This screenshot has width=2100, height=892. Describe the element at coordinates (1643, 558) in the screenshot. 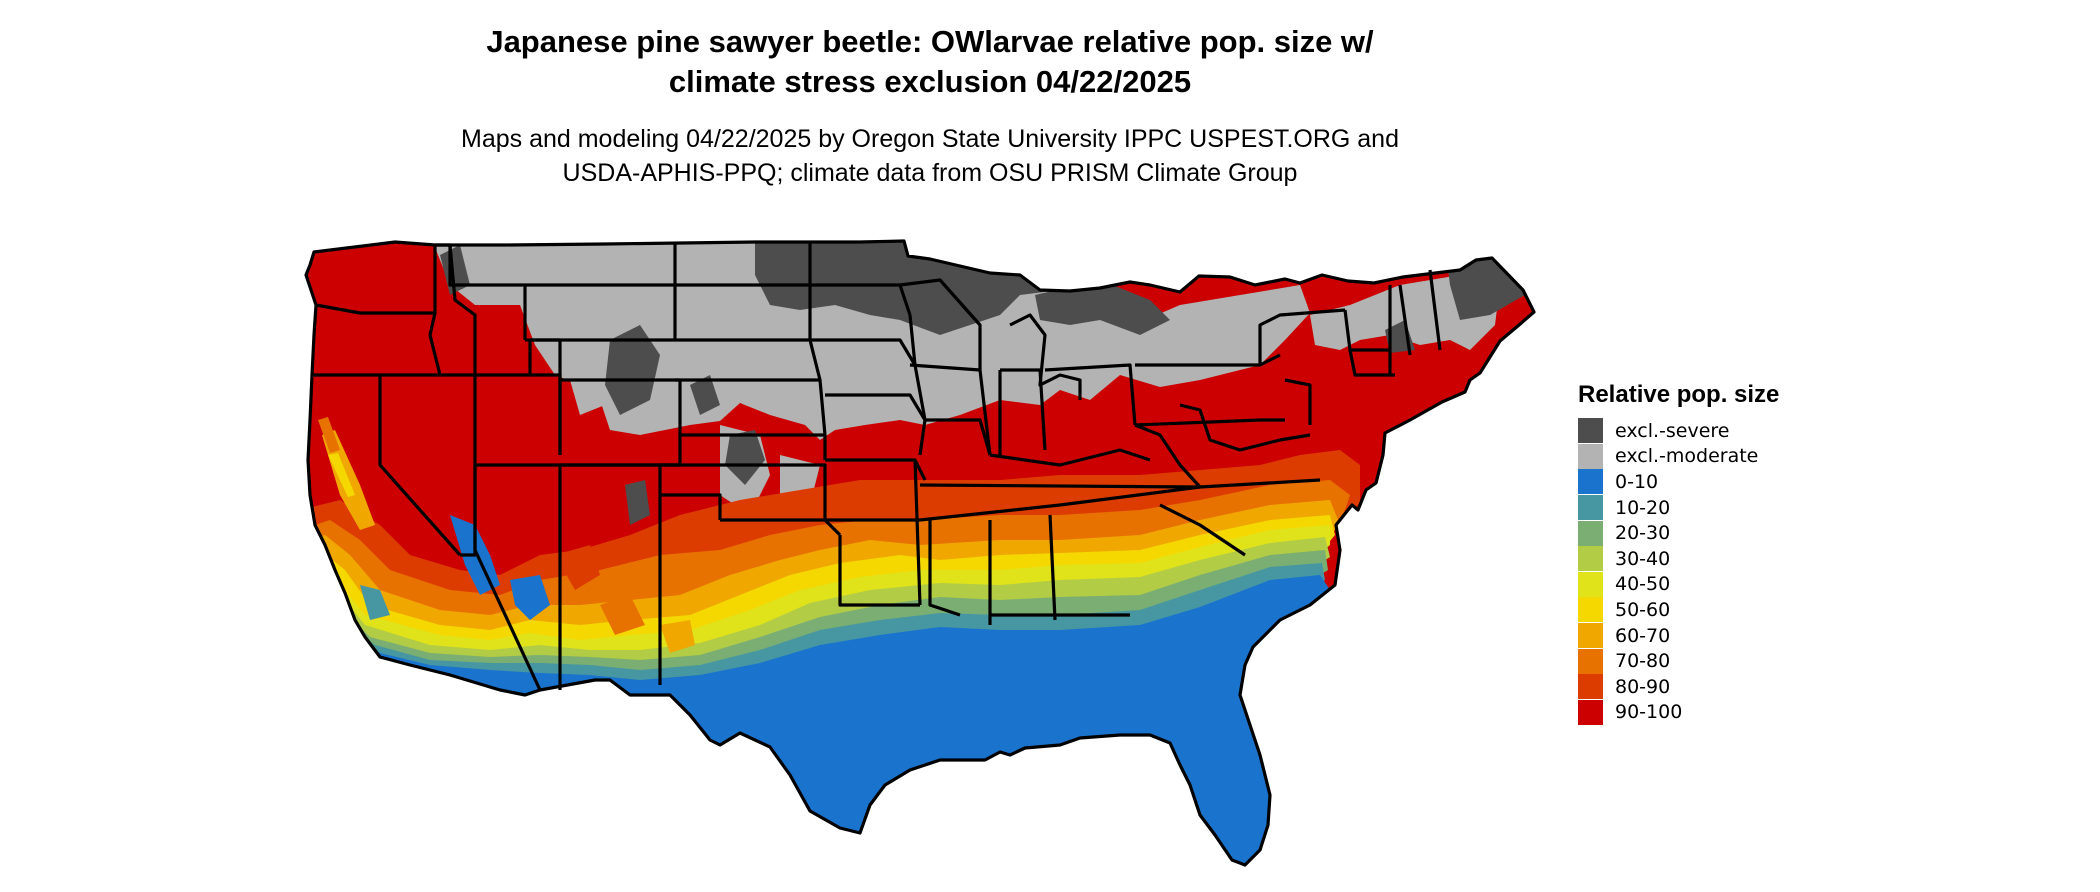

I see `legend-label: 30-40` at that location.